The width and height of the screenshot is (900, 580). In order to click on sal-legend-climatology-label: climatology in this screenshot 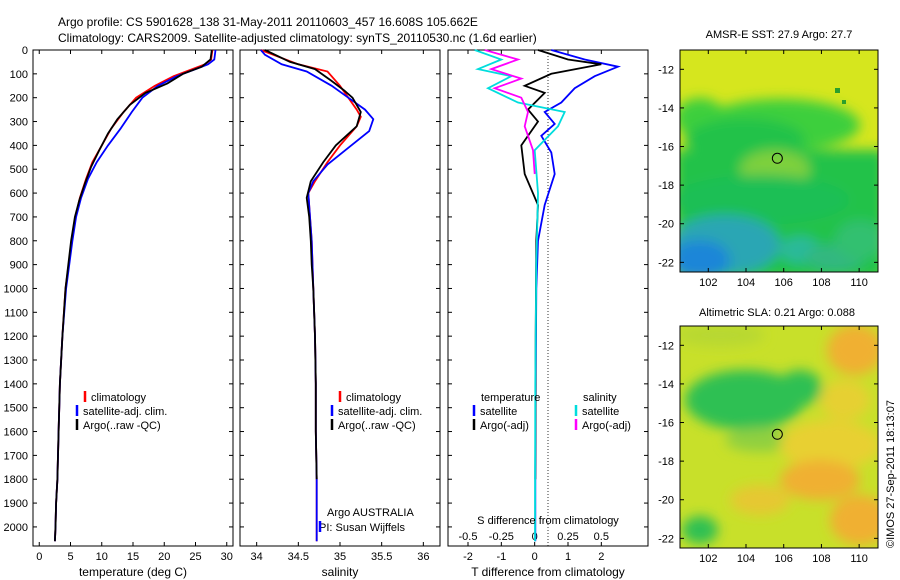, I will do `click(374, 398)`.